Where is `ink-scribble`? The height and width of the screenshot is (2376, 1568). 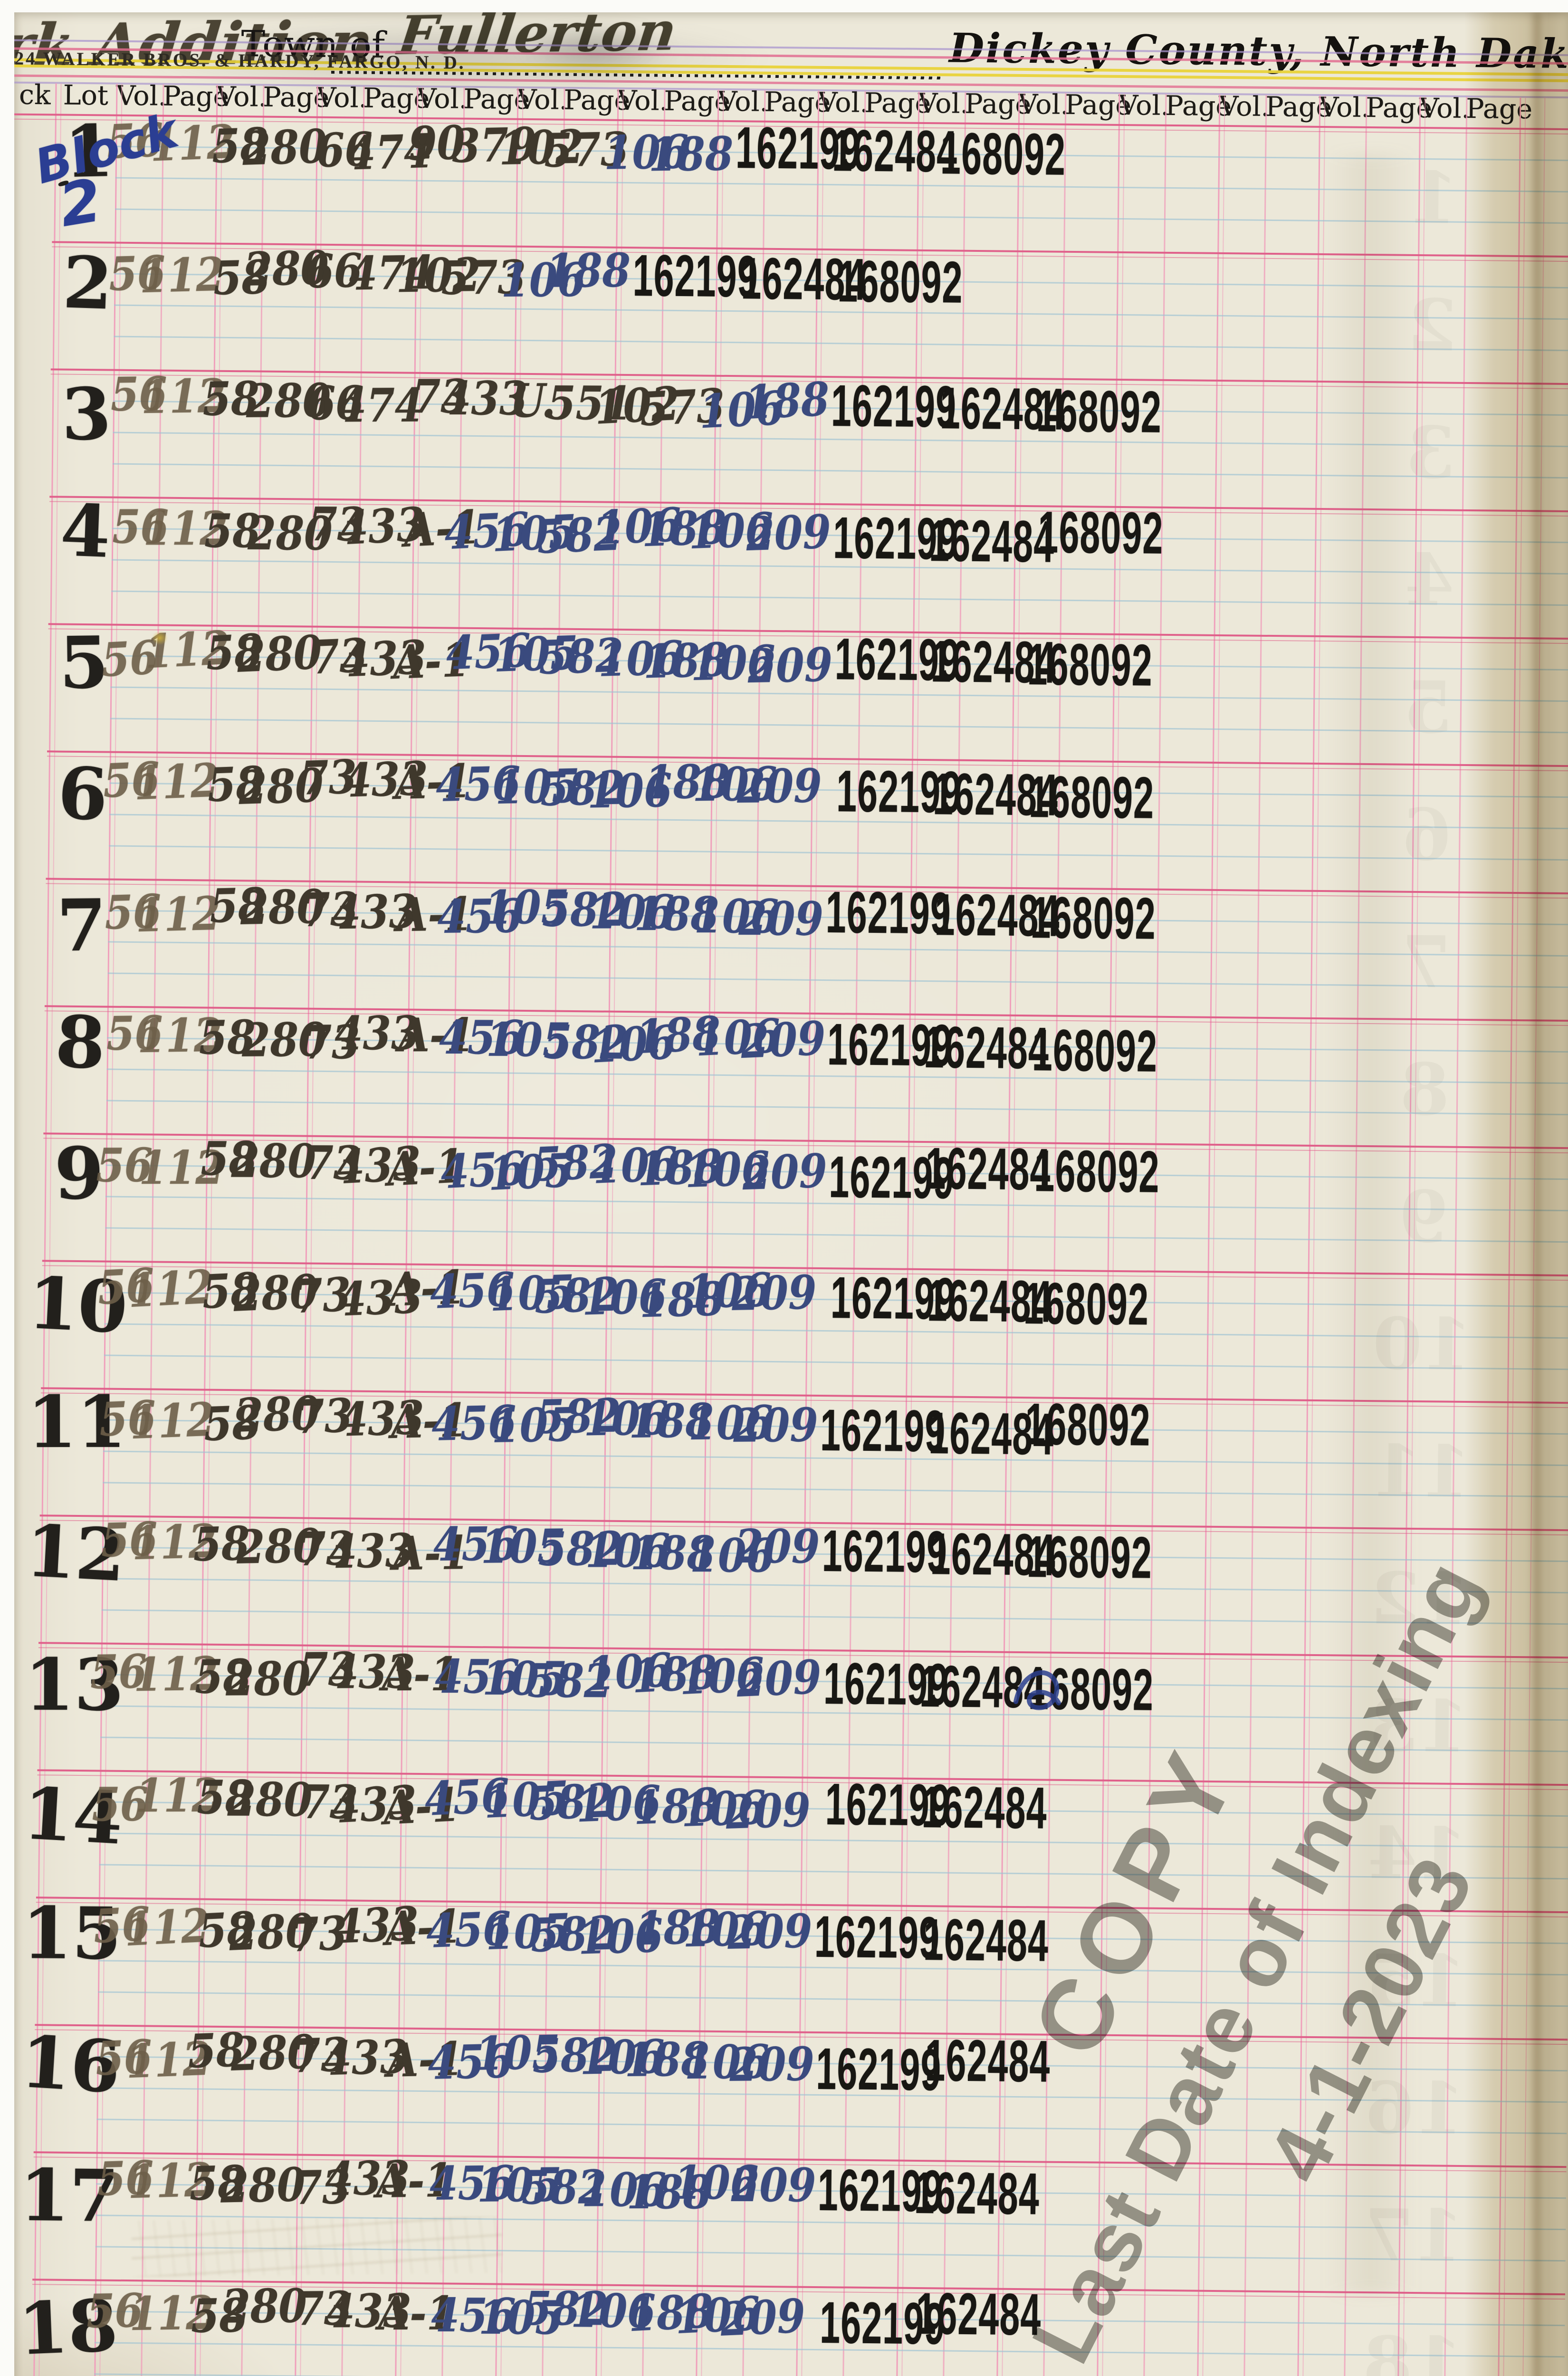
ink-scribble is located at coordinates (1037, 1690).